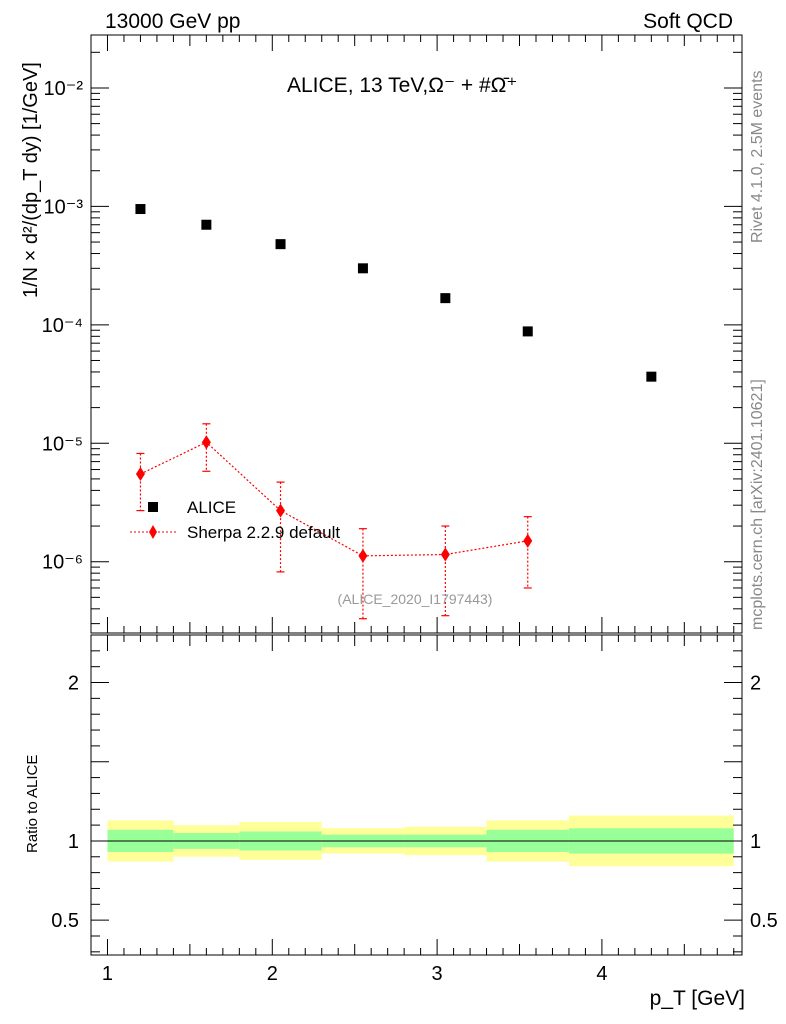 The image size is (786, 1024). What do you see at coordinates (601, 974) in the screenshot?
I see `x-tick-label: 4` at bounding box center [601, 974].